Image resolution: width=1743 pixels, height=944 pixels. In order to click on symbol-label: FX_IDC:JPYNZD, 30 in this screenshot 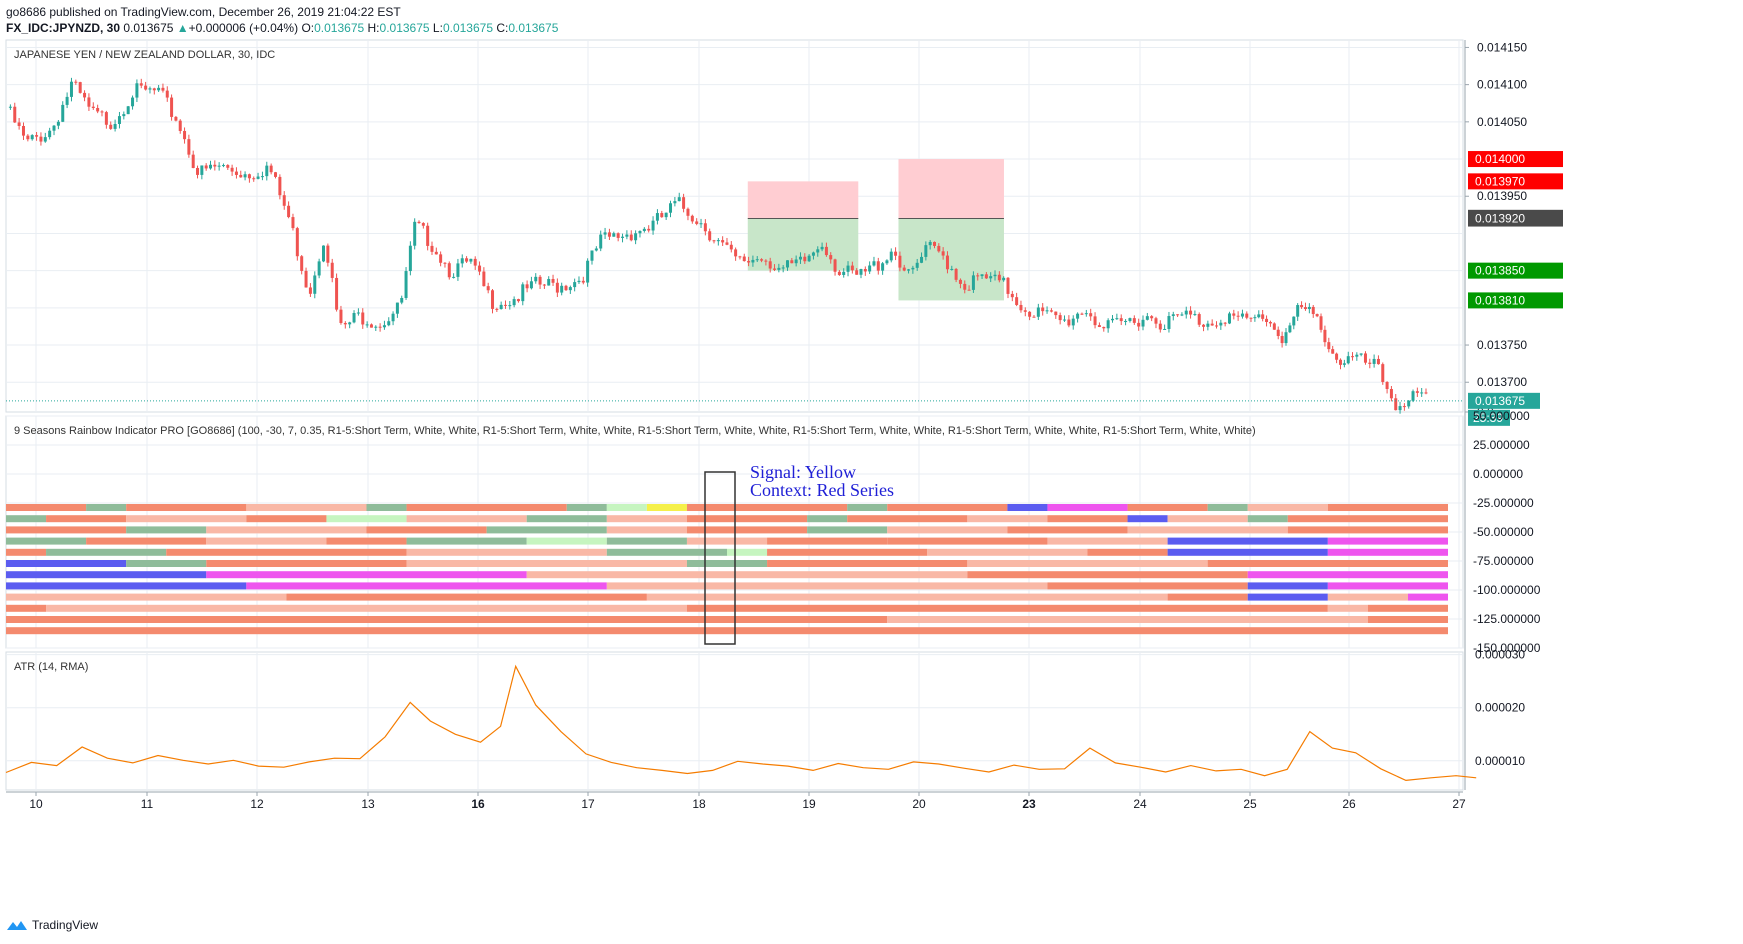, I will do `click(63, 28)`.